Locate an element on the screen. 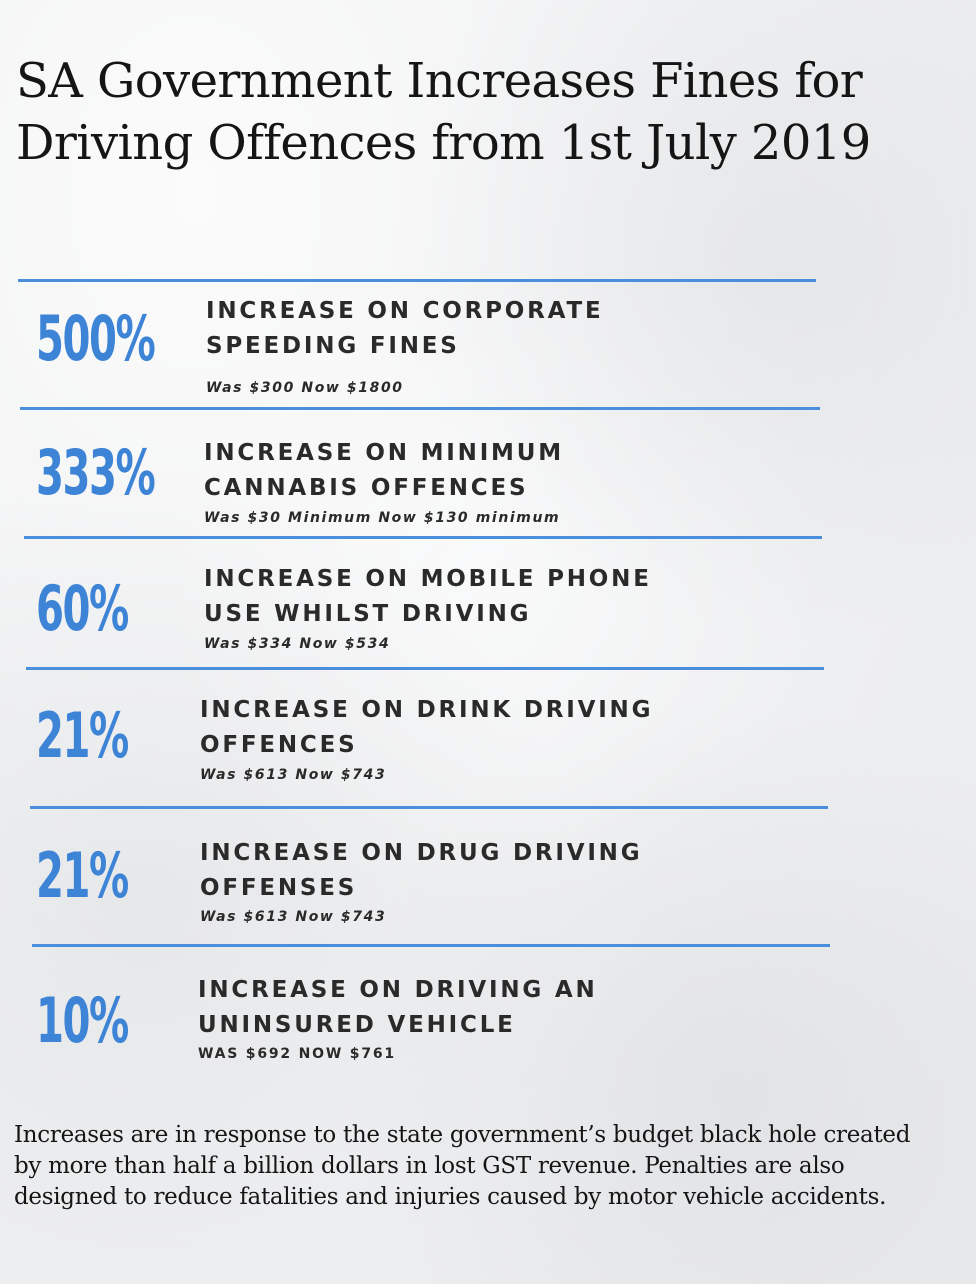 The image size is (976, 1284). fine-change-note: Was $30 Minimum Now $130 minimum is located at coordinates (382, 518).